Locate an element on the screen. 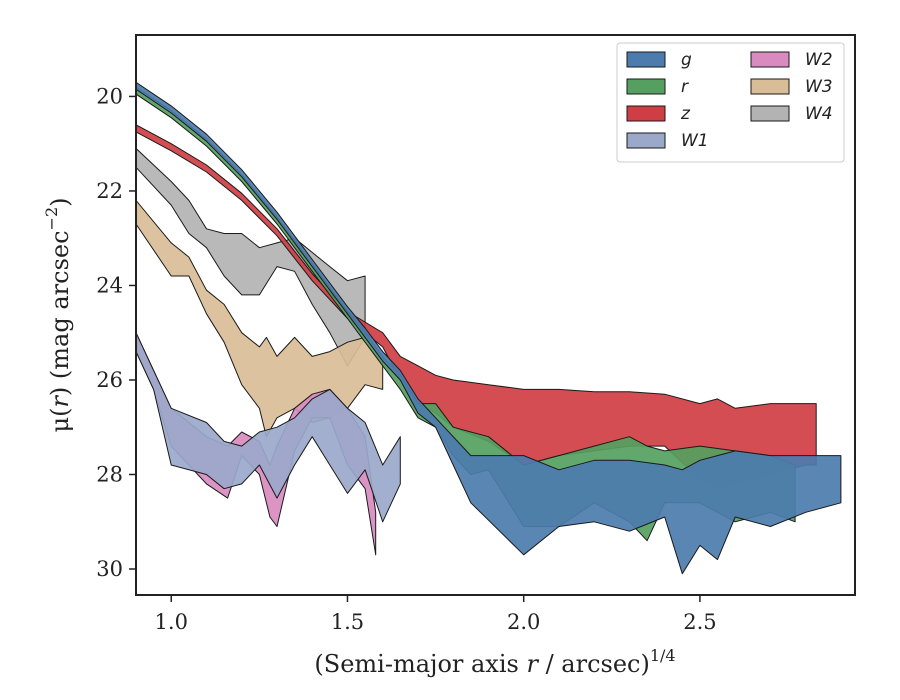 This screenshot has height=700, width=900. x-tick-label: 1.0 is located at coordinates (171, 622).